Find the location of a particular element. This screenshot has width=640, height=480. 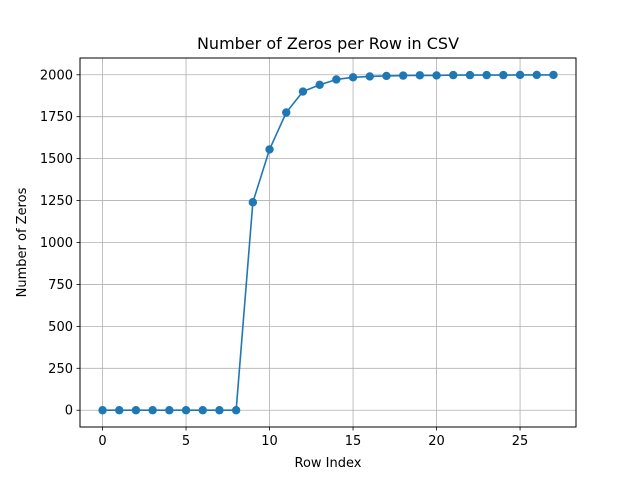

y-tick-label: 1750 is located at coordinates (56, 117).